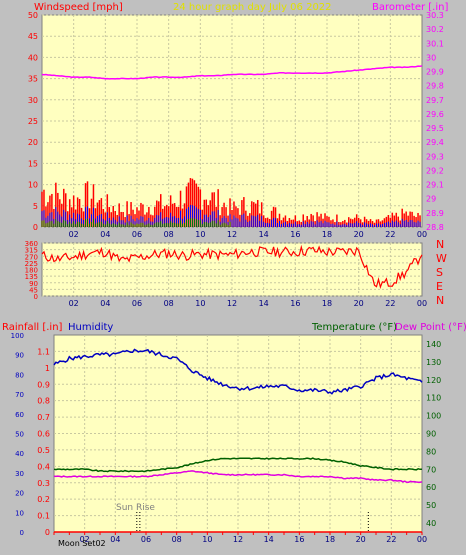 The width and height of the screenshot is (466, 555). I want to click on humidity-tick-label: 30, so click(19, 474).